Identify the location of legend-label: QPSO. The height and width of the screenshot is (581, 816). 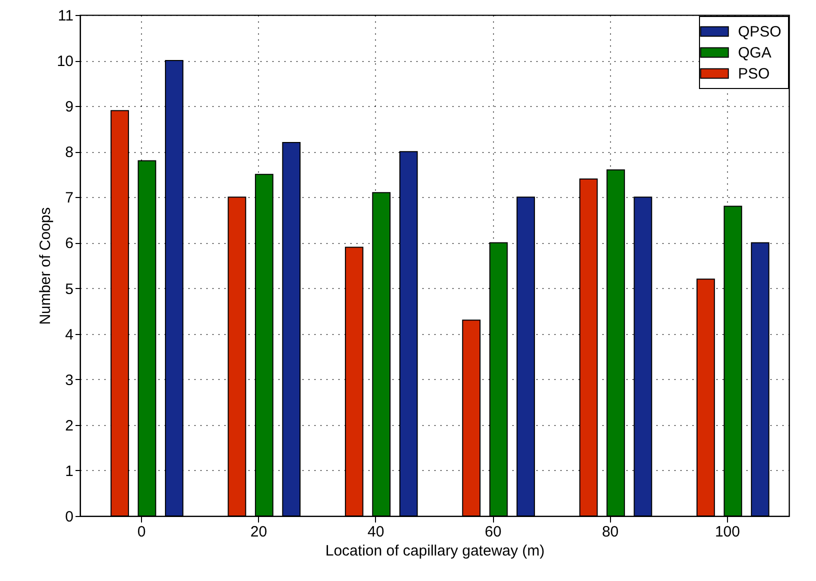
(760, 32).